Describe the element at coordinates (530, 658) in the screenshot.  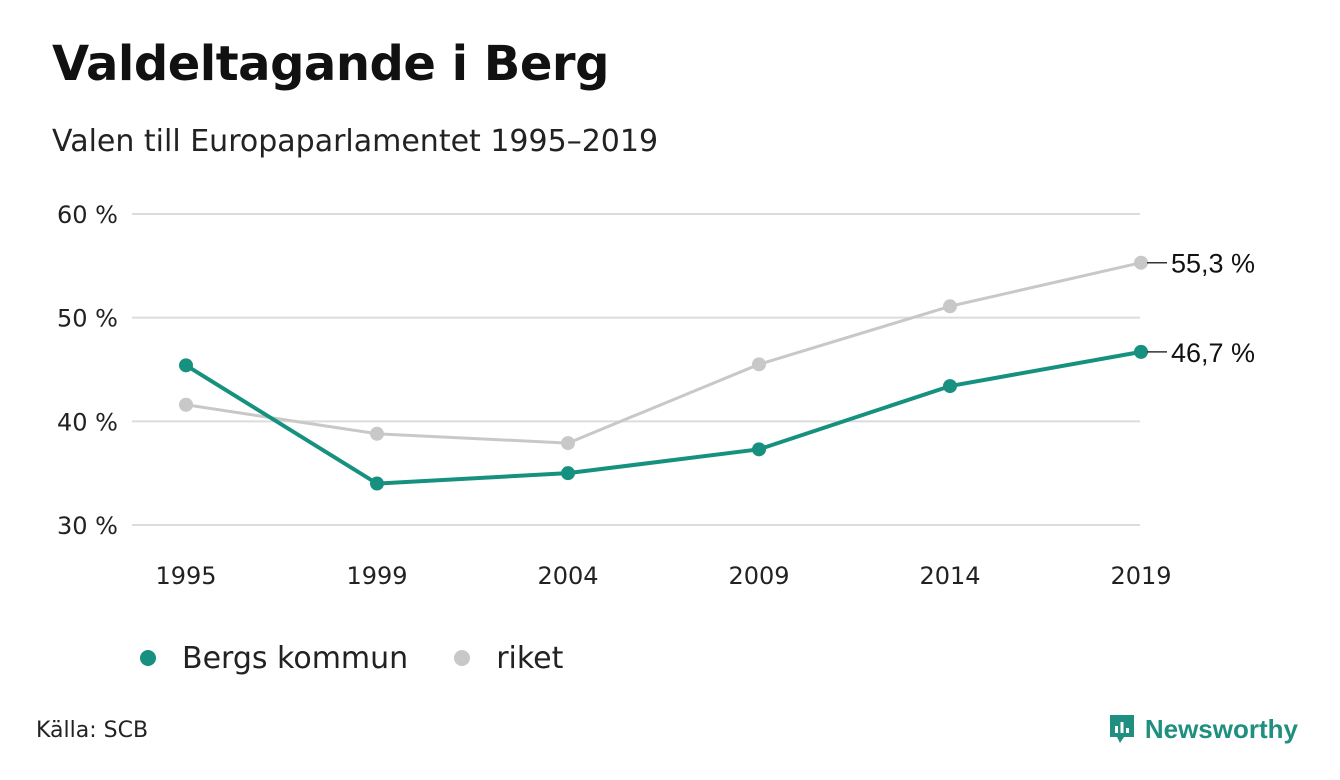
I see `legend-label-riket: riket` at that location.